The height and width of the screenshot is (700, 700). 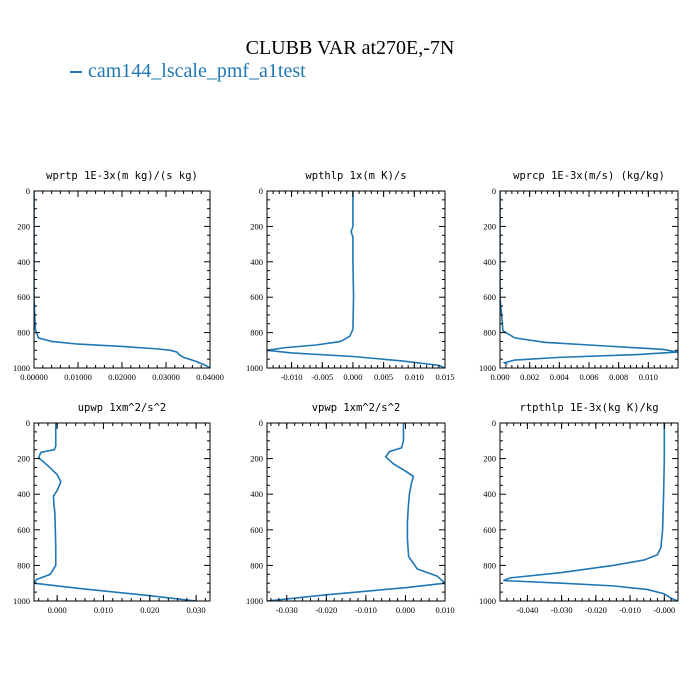 I want to click on x-tick-label: 0.015, so click(x=444, y=377).